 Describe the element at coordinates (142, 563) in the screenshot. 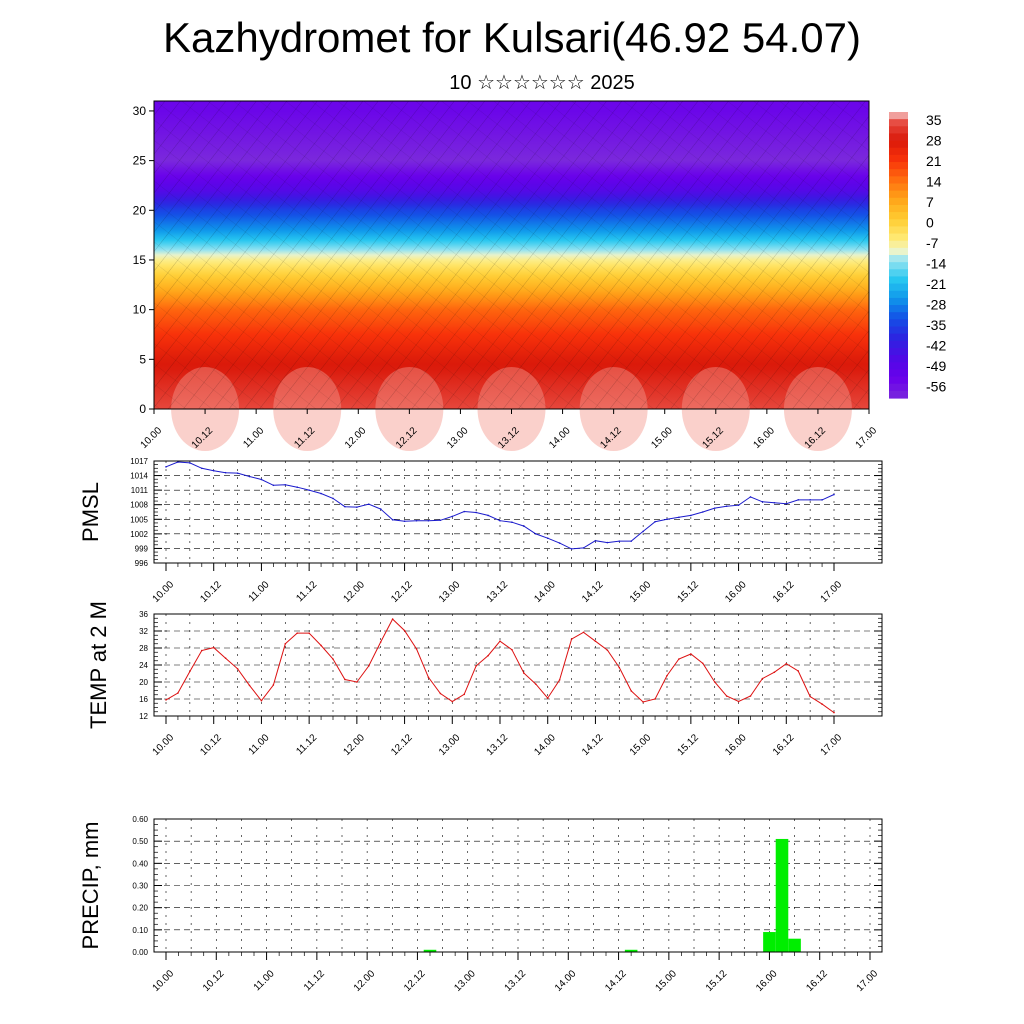

I see `y-tick-label: 996` at that location.